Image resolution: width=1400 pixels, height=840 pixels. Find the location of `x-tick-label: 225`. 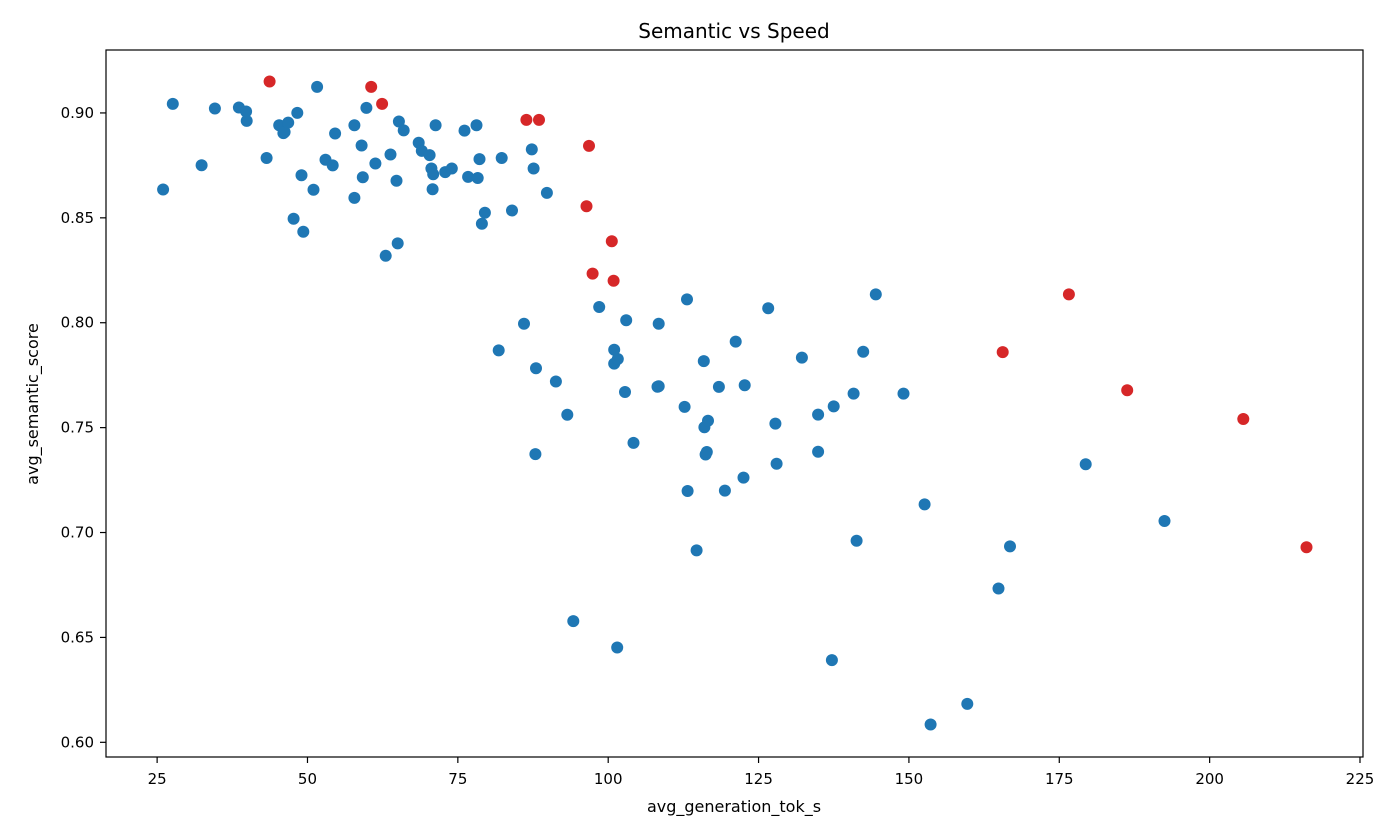

x-tick-label: 225 is located at coordinates (1360, 779).